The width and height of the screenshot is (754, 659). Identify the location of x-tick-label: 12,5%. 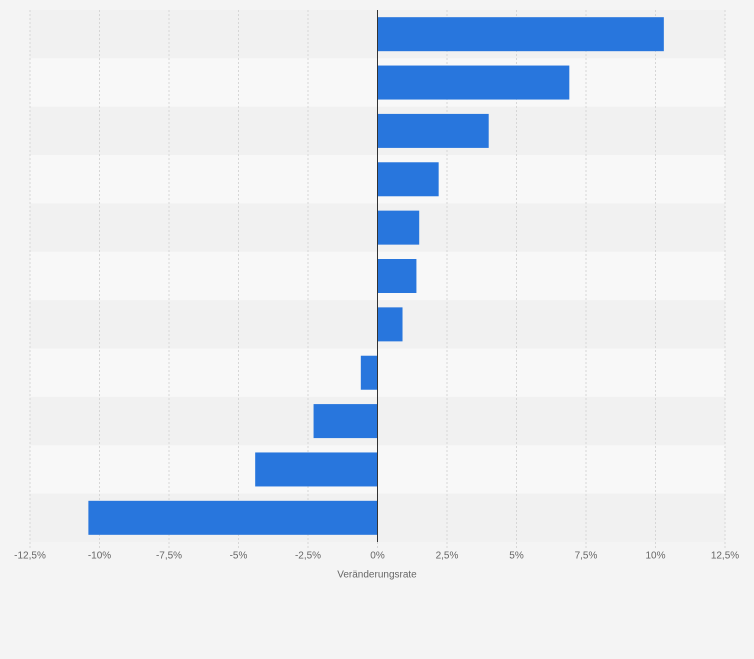
(725, 556).